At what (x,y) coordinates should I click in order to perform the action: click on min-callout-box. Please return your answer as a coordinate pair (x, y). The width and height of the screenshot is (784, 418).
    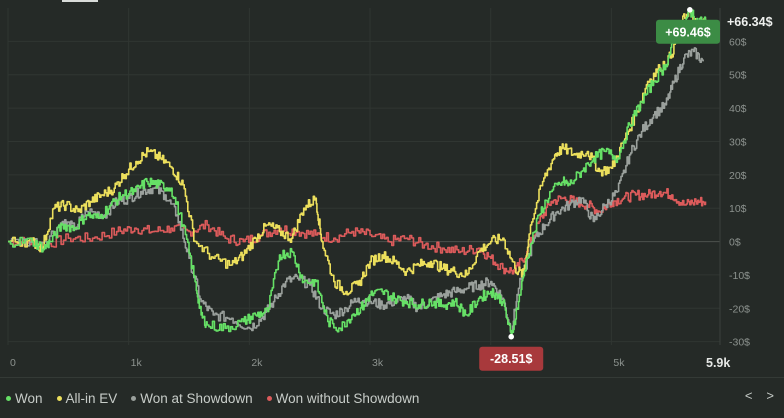
    Looking at the image, I should click on (511, 358).